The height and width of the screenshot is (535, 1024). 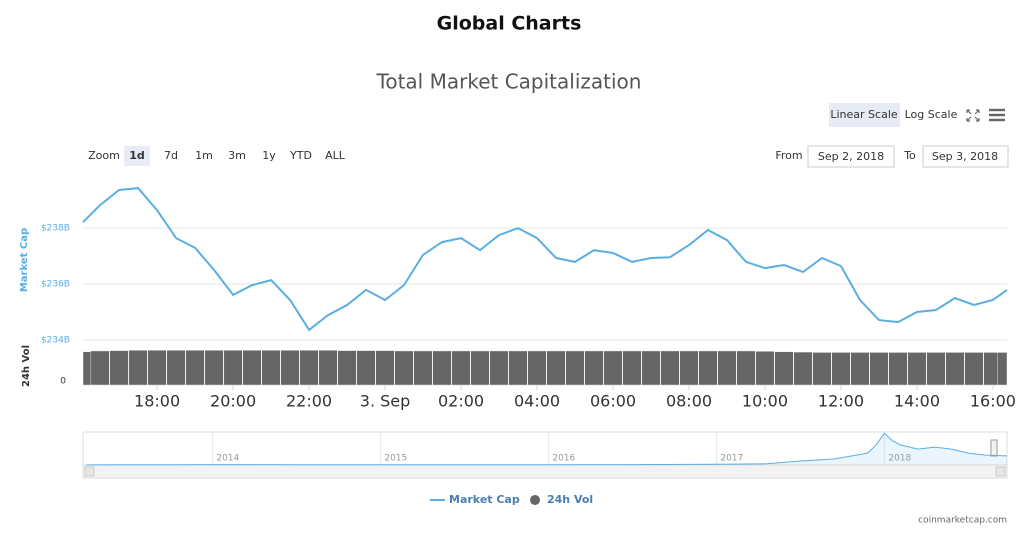 I want to click on scroll-right, so click(x=1000, y=471).